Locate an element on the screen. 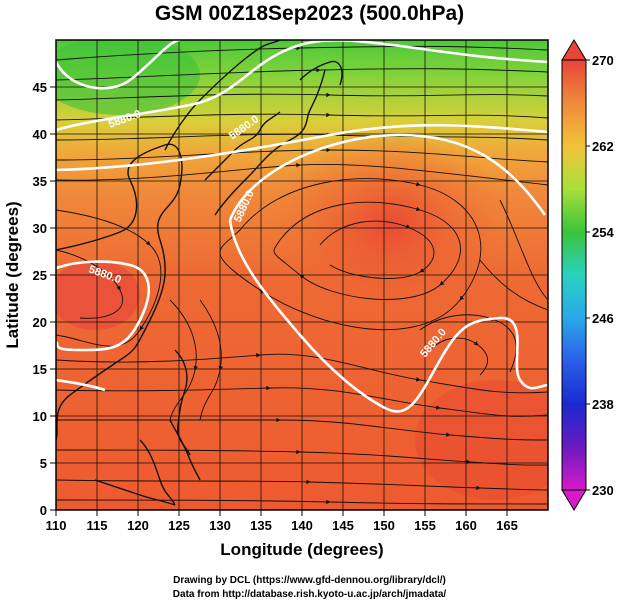 The image size is (619, 605). y-tick-label: 25 is located at coordinates (40, 275).